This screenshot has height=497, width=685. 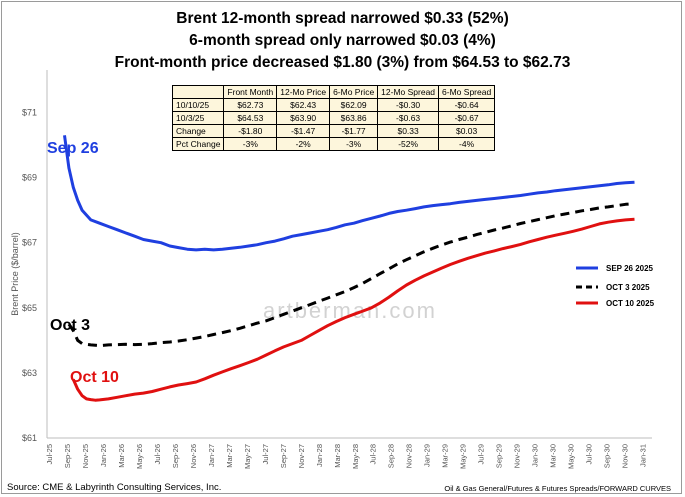 I want to click on y-tick-label: $71, so click(x=29, y=113).